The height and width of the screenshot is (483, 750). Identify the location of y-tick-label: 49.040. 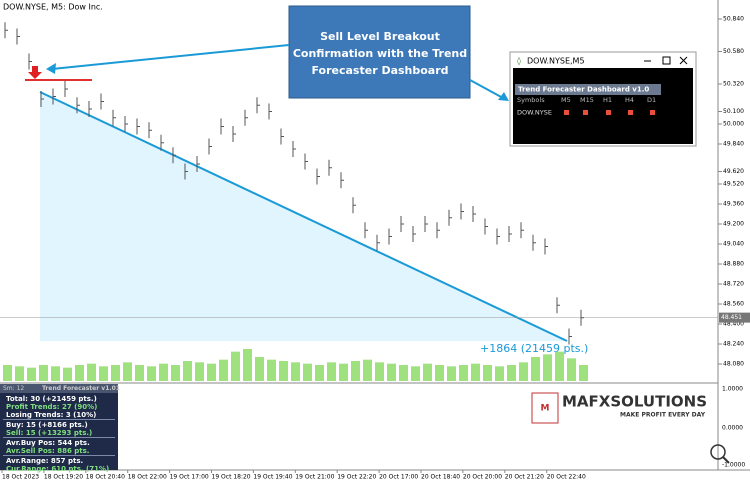
(733, 244).